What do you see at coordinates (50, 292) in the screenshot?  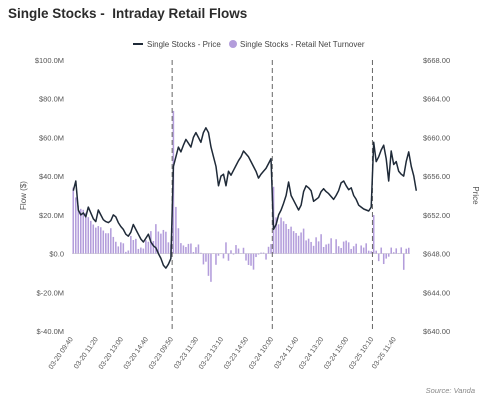 I see `y-left-tick-label: $-20.0M` at bounding box center [50, 292].